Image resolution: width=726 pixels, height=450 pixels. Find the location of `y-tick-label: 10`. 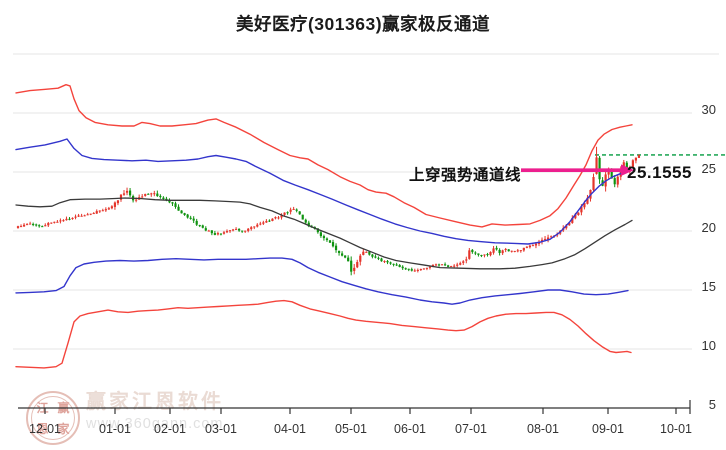

y-tick-label: 10 is located at coordinates (709, 345).